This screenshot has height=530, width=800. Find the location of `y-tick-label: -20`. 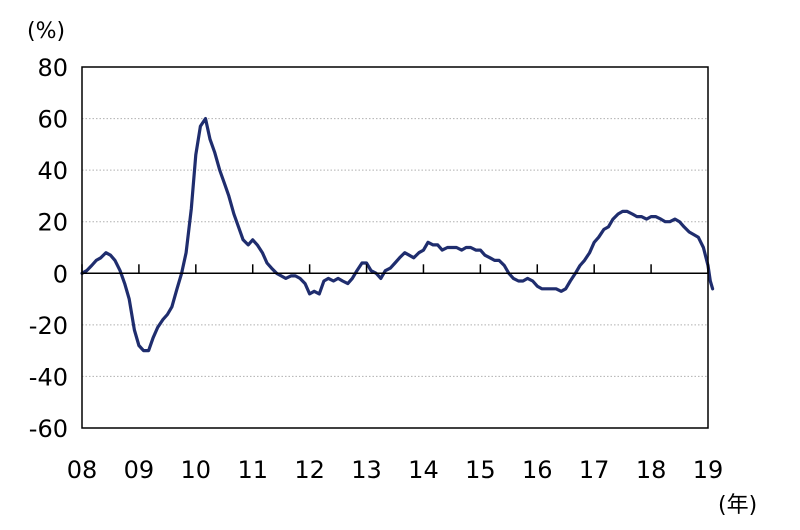

y-tick-label: -20 is located at coordinates (48, 326).